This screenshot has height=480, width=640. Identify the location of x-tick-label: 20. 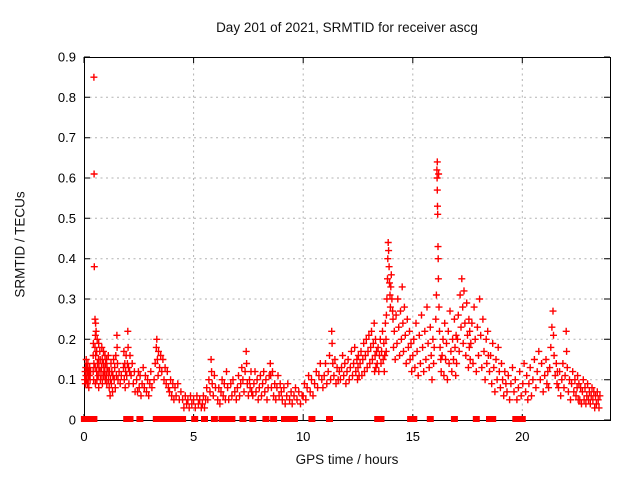
(522, 436).